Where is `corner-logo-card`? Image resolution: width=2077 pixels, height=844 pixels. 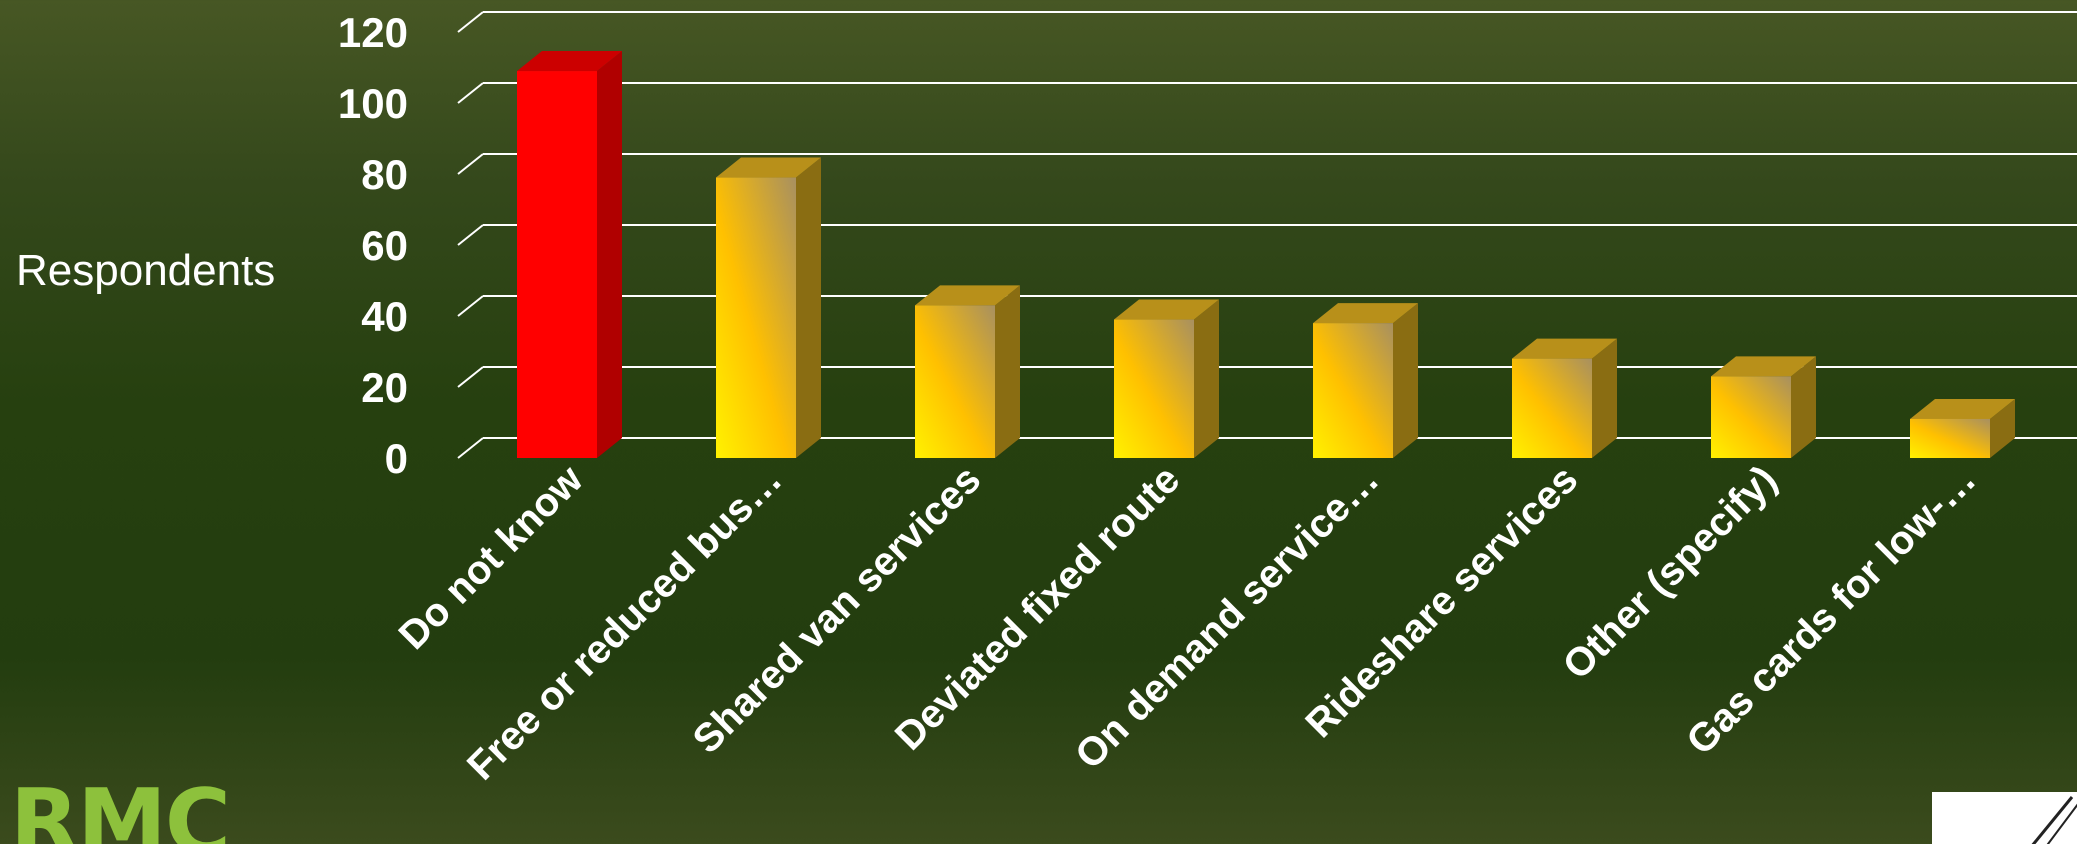
corner-logo-card is located at coordinates (2004, 818).